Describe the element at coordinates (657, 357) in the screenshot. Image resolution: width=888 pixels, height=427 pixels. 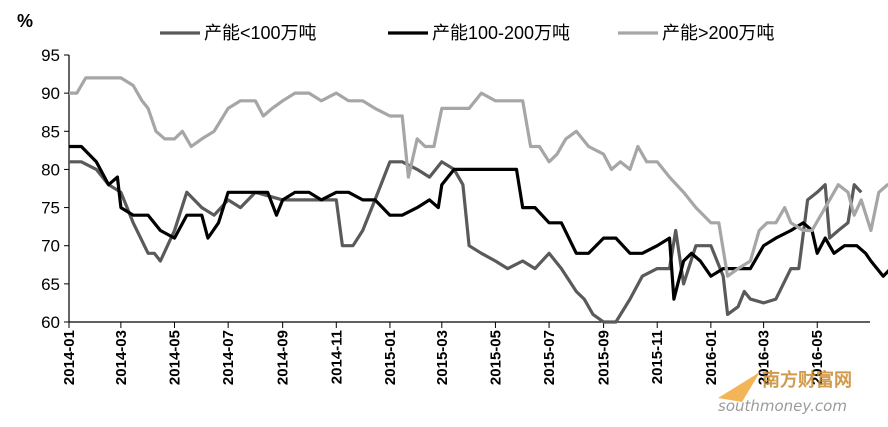
I see `x-tick-label: 2015-11` at that location.